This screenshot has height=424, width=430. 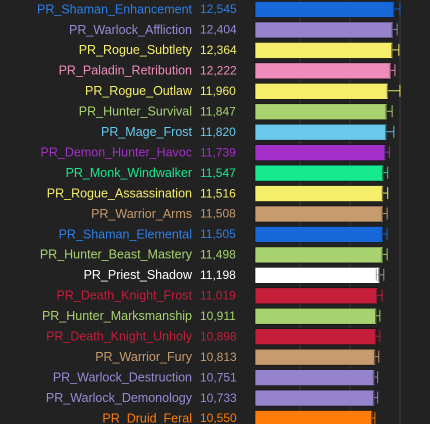 What do you see at coordinates (139, 91) in the screenshot?
I see `category-label: PR_Rogue_Outlaw` at bounding box center [139, 91].